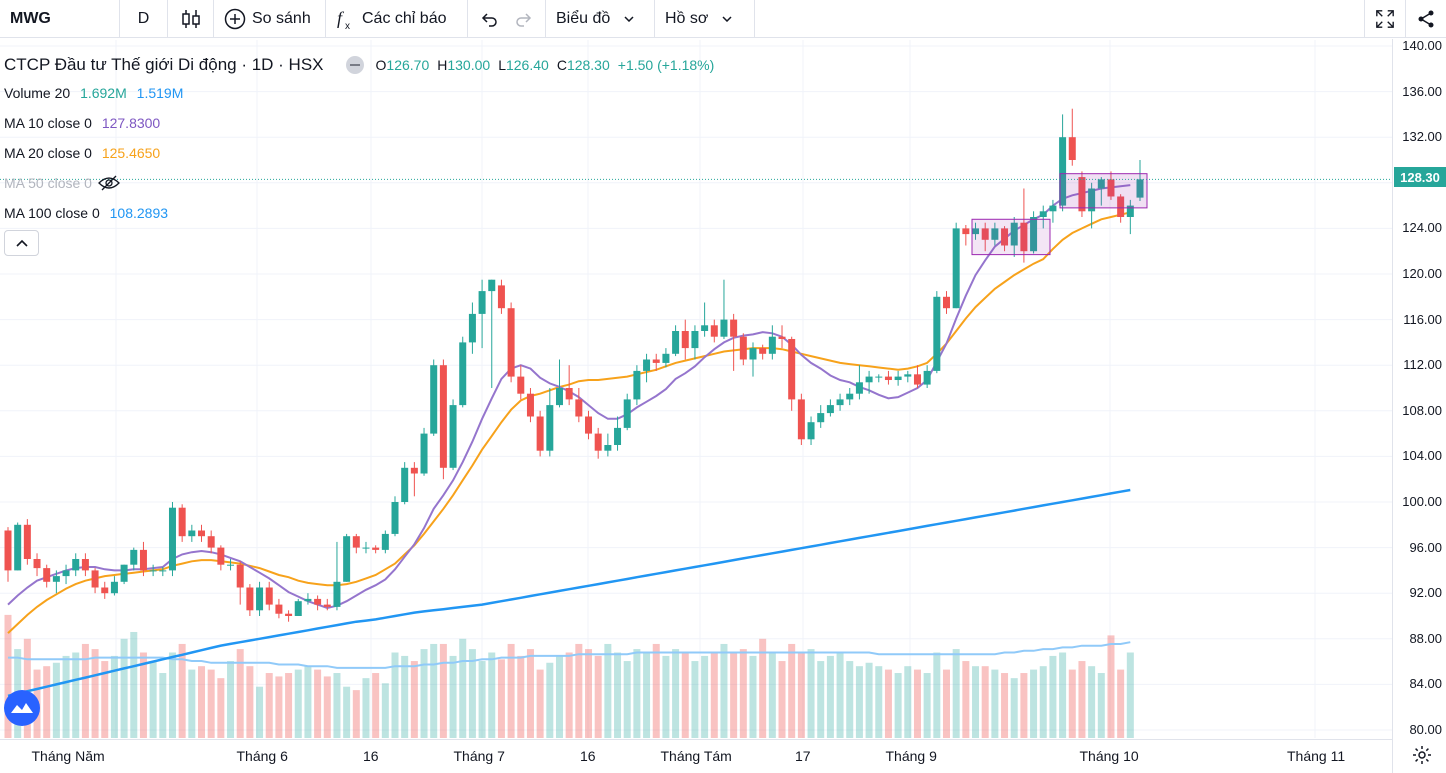  I want to click on time-axis-label: Tháng Tám, so click(696, 756).